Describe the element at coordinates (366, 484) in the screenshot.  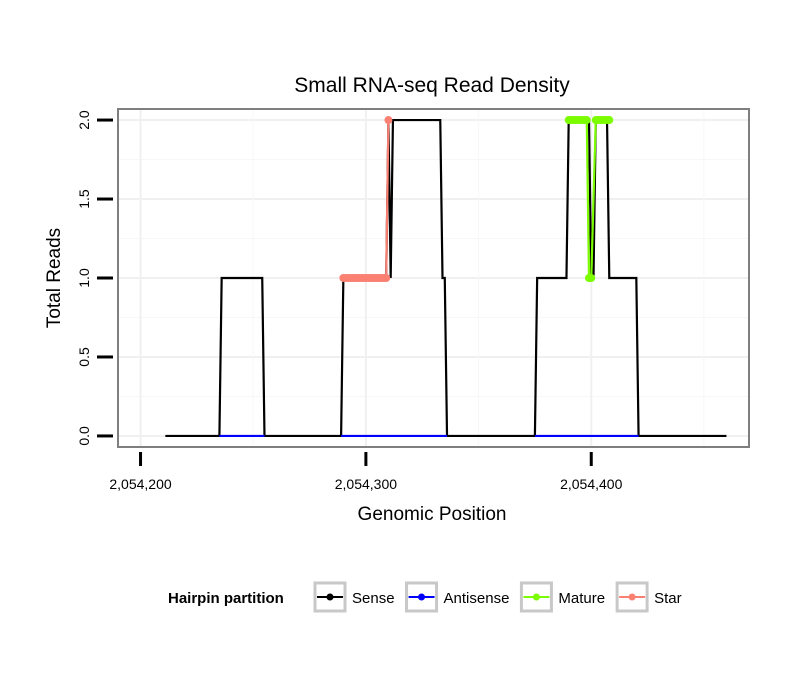
I see `x-tick-label: 2,054,300` at that location.